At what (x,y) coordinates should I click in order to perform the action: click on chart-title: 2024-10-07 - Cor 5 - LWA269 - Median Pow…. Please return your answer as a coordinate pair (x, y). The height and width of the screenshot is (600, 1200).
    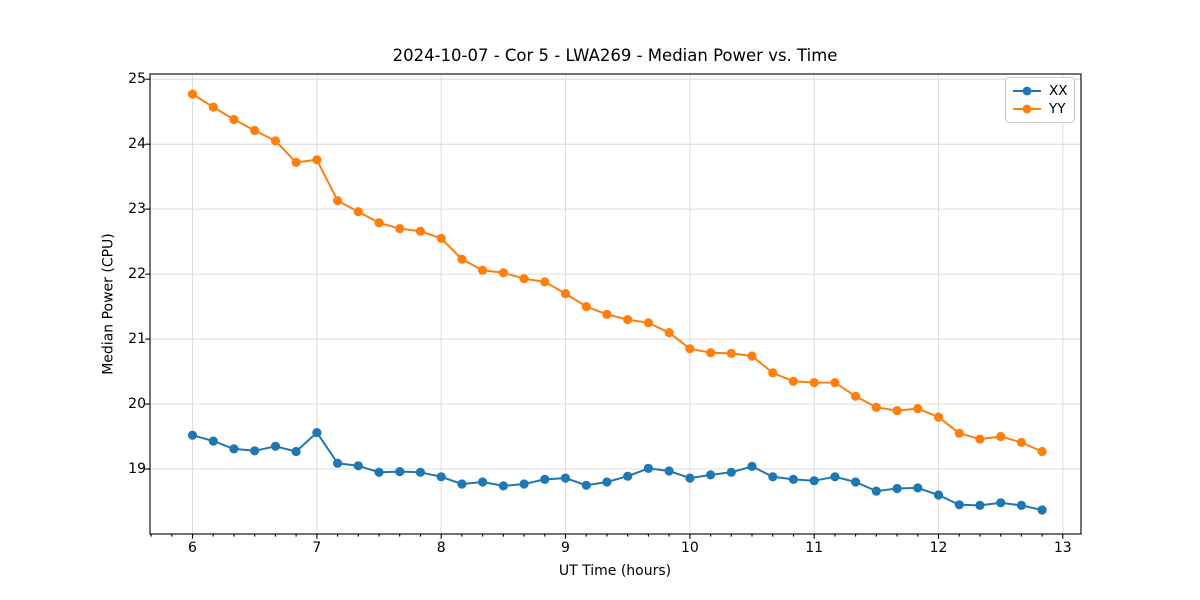
    Looking at the image, I should click on (615, 55).